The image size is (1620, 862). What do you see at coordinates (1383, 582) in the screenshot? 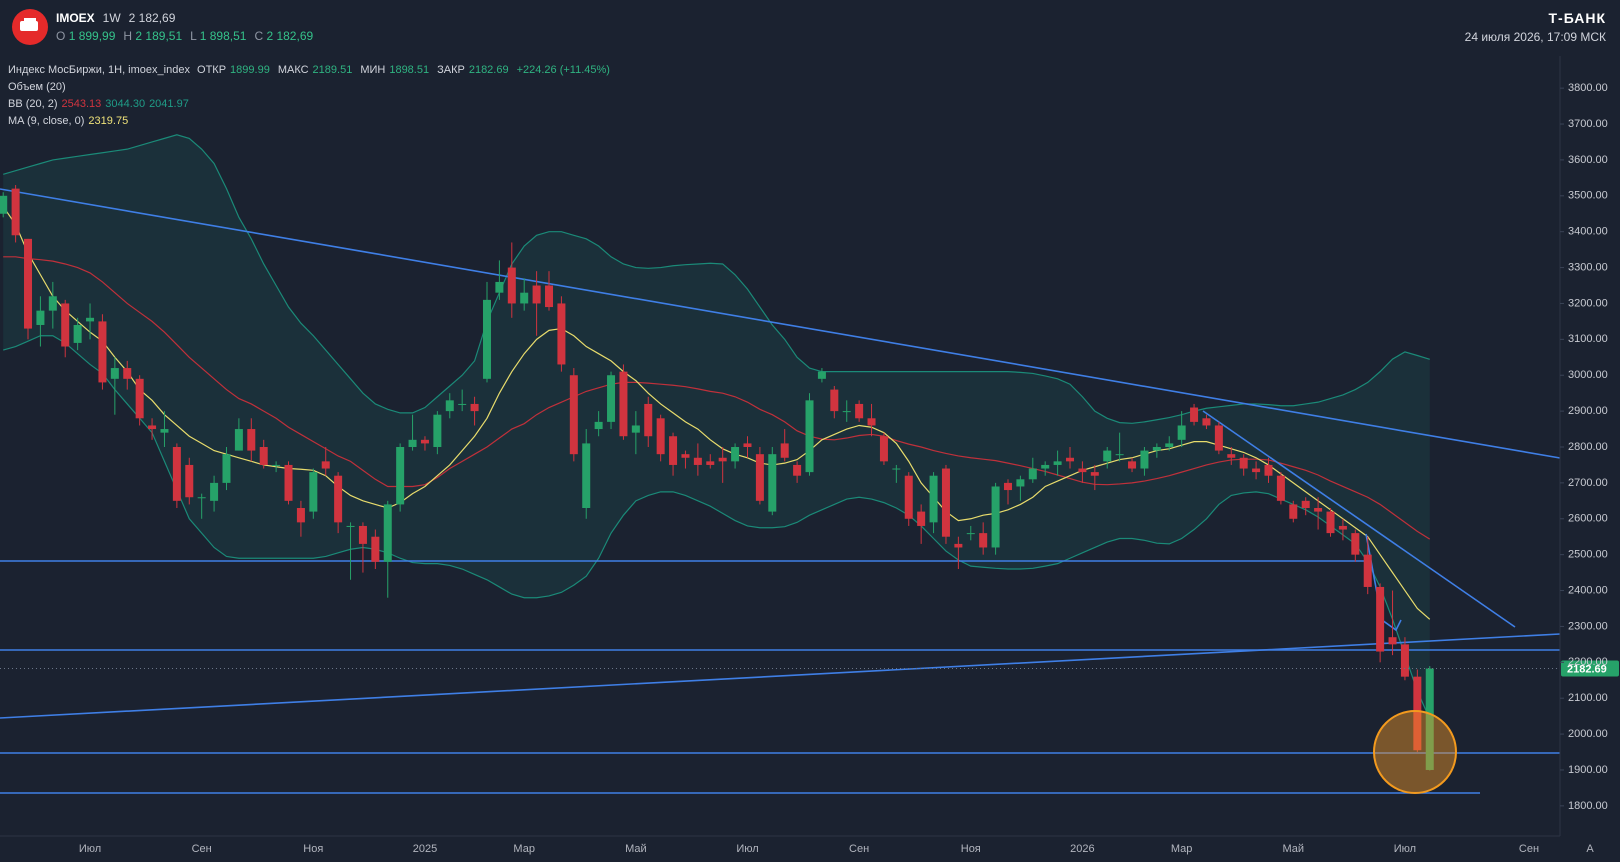
I see `arrow-drawing` at bounding box center [1383, 582].